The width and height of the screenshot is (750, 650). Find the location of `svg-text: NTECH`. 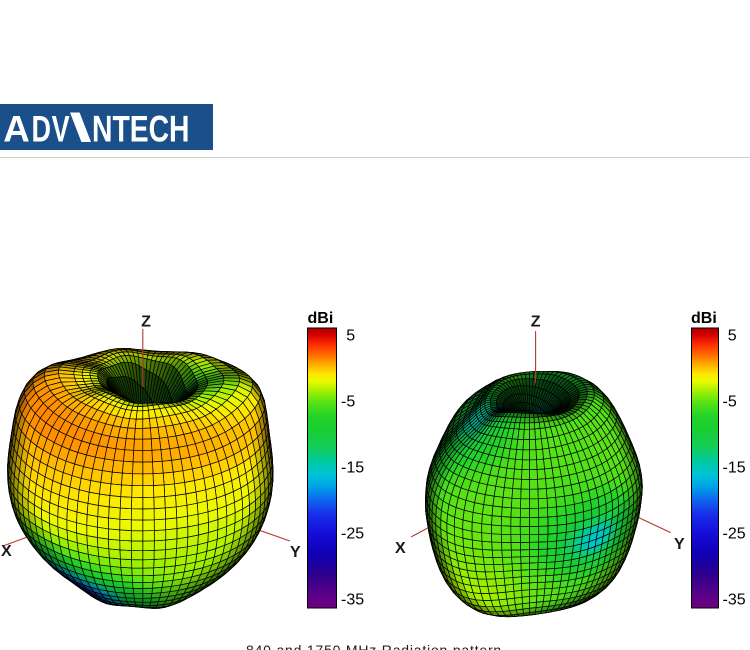

svg-text: NTECH is located at coordinates (141, 129).